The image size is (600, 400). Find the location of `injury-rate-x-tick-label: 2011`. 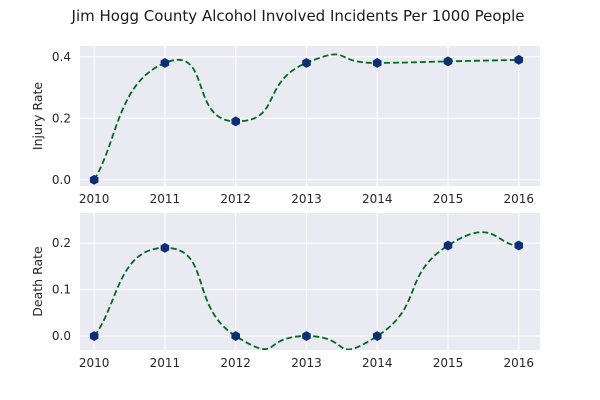

injury-rate-x-tick-label: 2011 is located at coordinates (165, 199).